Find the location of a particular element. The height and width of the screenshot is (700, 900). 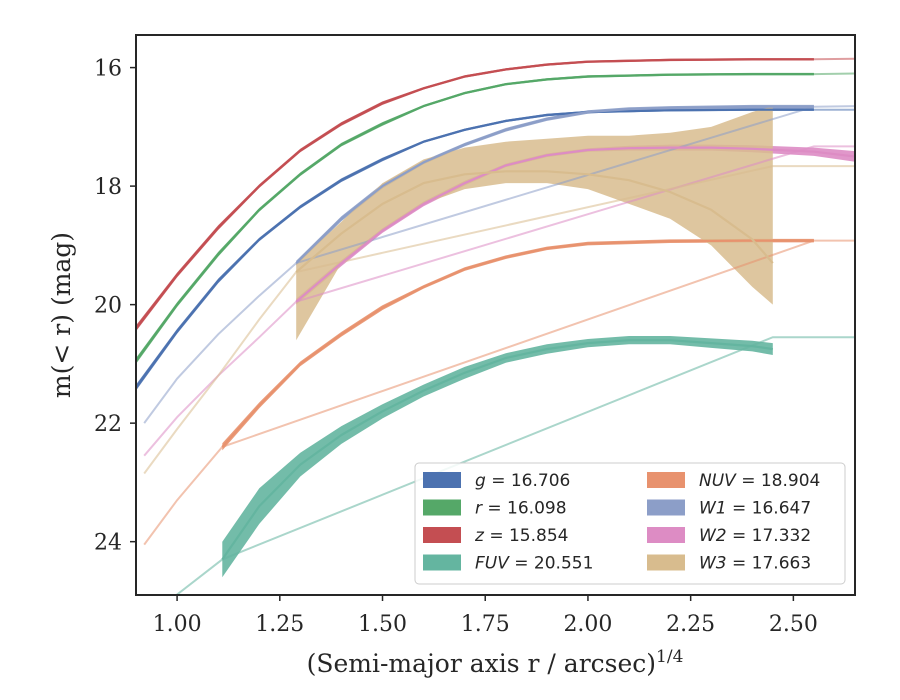

nuv-legend-swatch is located at coordinates (666, 480).